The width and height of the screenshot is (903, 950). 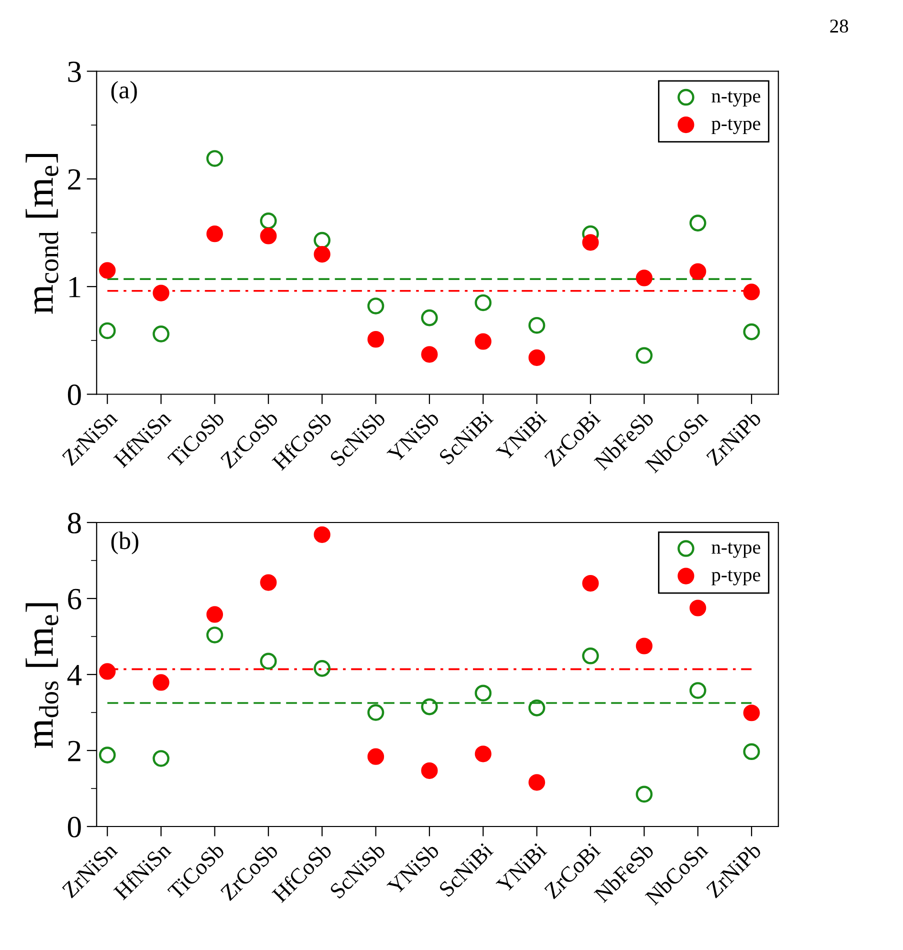 What do you see at coordinates (124, 92) in the screenshot?
I see `chart-title: (a)` at bounding box center [124, 92].